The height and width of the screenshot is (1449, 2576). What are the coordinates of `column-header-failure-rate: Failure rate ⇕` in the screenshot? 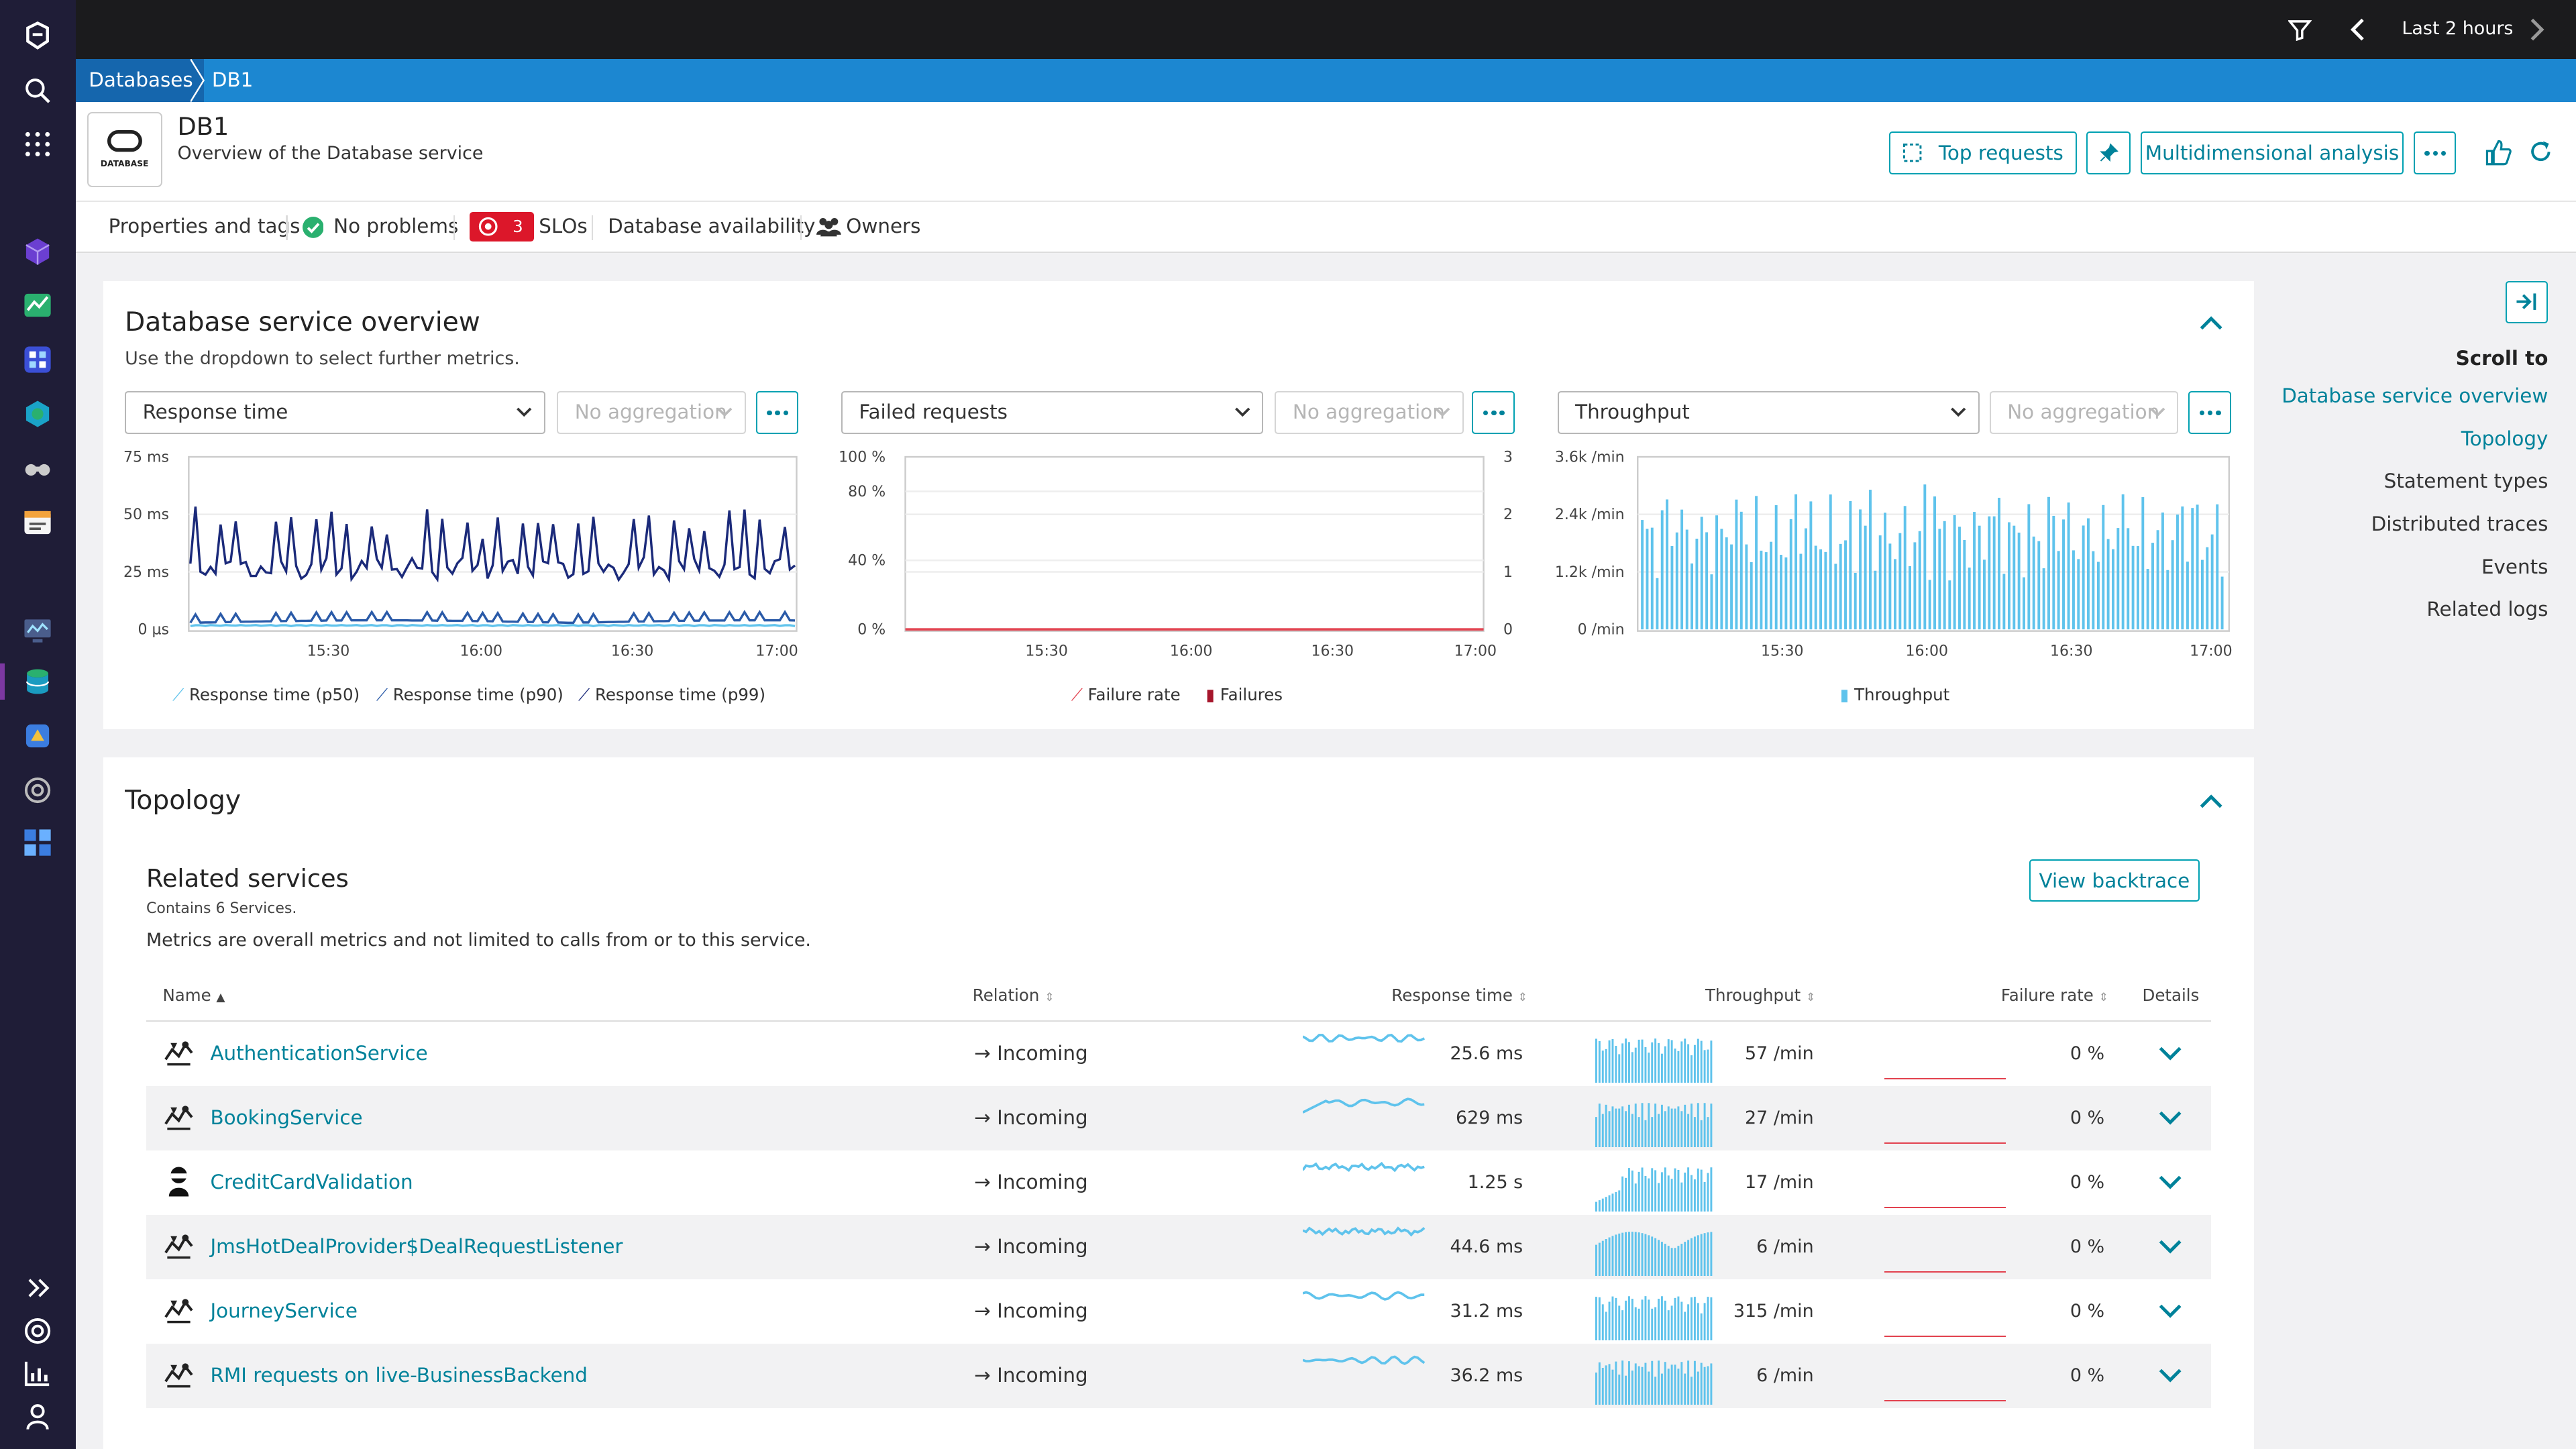 It's located at (2054, 995).